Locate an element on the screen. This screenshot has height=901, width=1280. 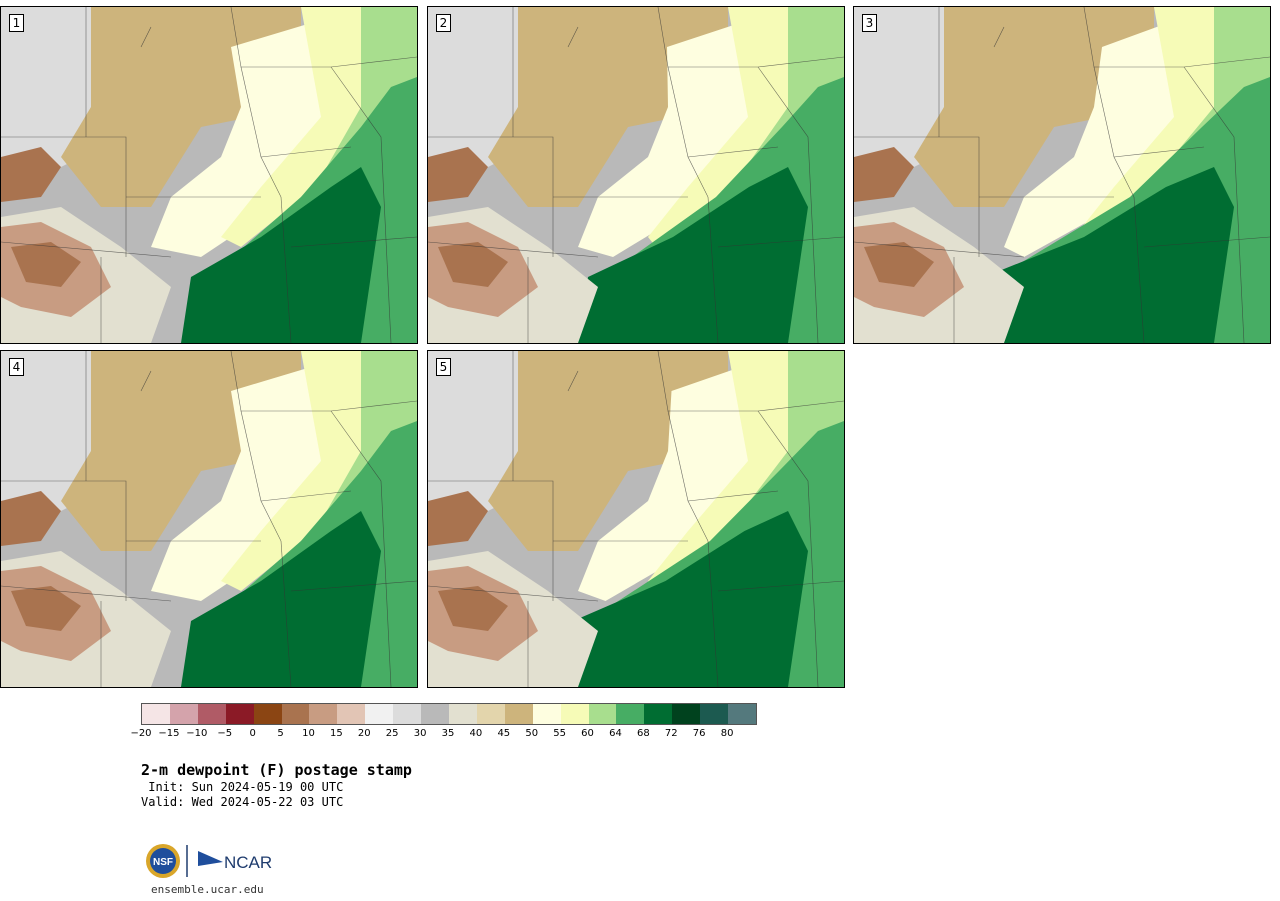
colorbar-tick-label: 25 is located at coordinates (392, 733).